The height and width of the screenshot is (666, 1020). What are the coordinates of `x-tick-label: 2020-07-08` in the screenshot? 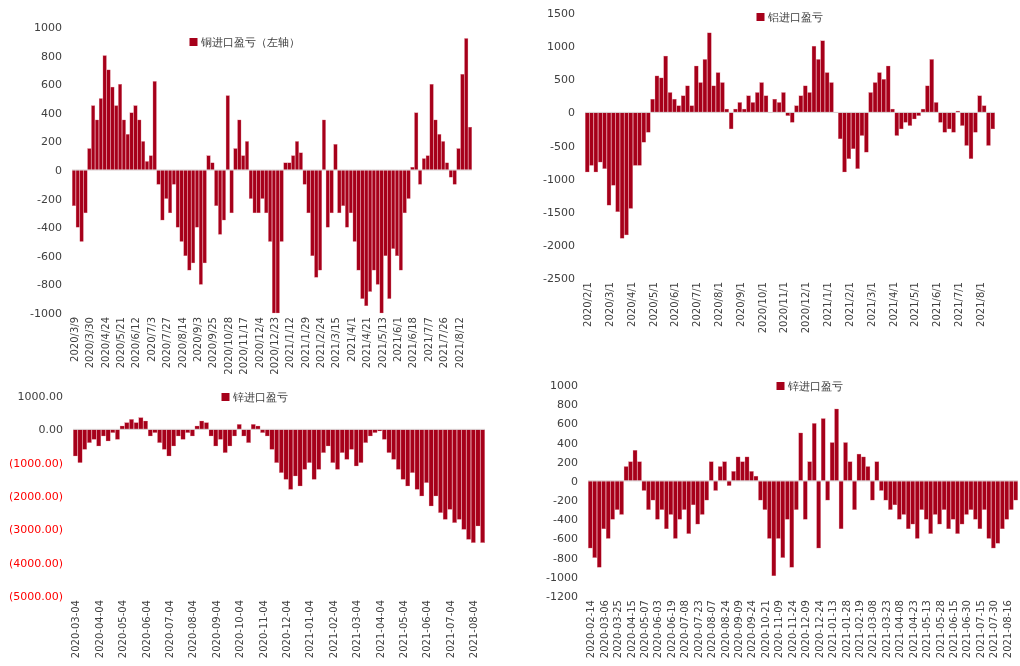 It's located at (685, 629).